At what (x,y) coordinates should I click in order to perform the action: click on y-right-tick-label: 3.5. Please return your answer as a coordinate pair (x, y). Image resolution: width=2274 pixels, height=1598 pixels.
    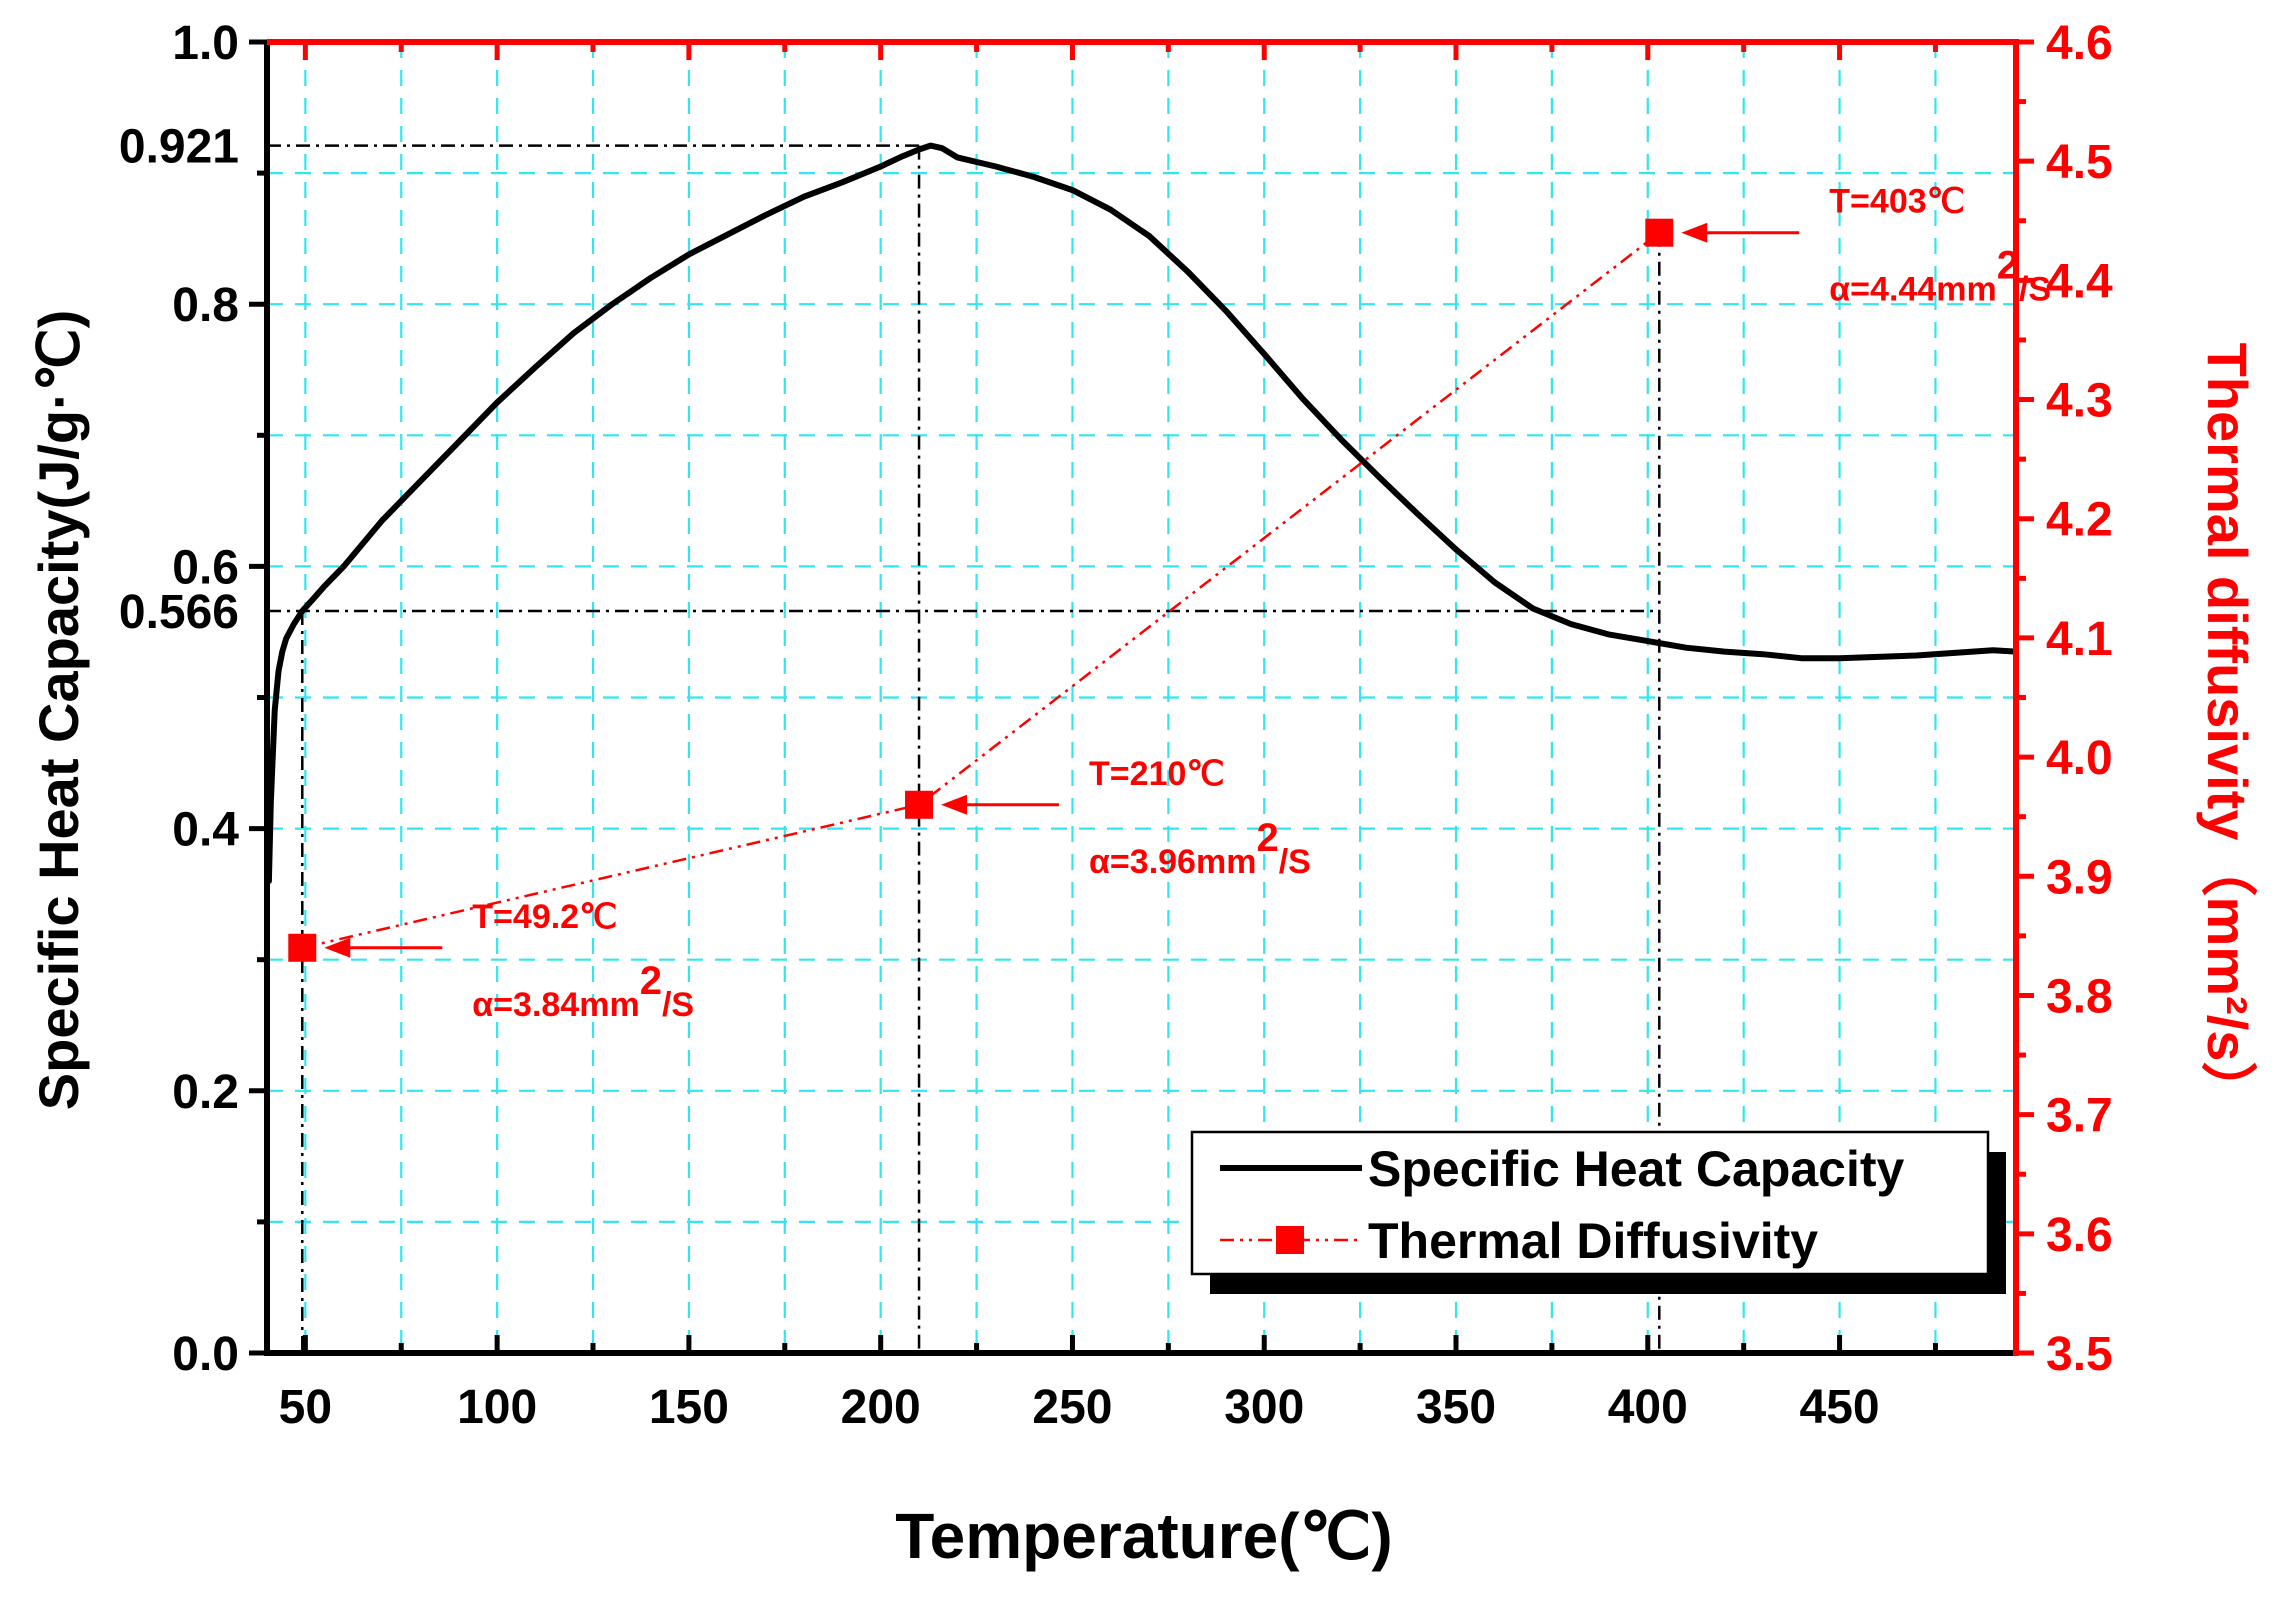
    Looking at the image, I should click on (2079, 1354).